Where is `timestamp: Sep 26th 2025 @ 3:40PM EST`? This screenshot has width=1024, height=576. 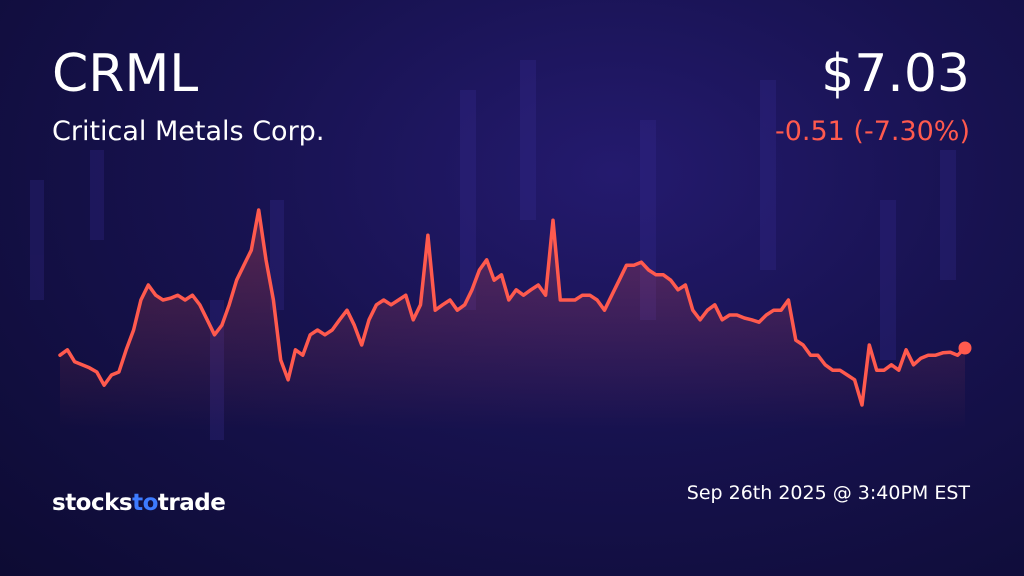
timestamp: Sep 26th 2025 @ 3:40PM EST is located at coordinates (828, 493).